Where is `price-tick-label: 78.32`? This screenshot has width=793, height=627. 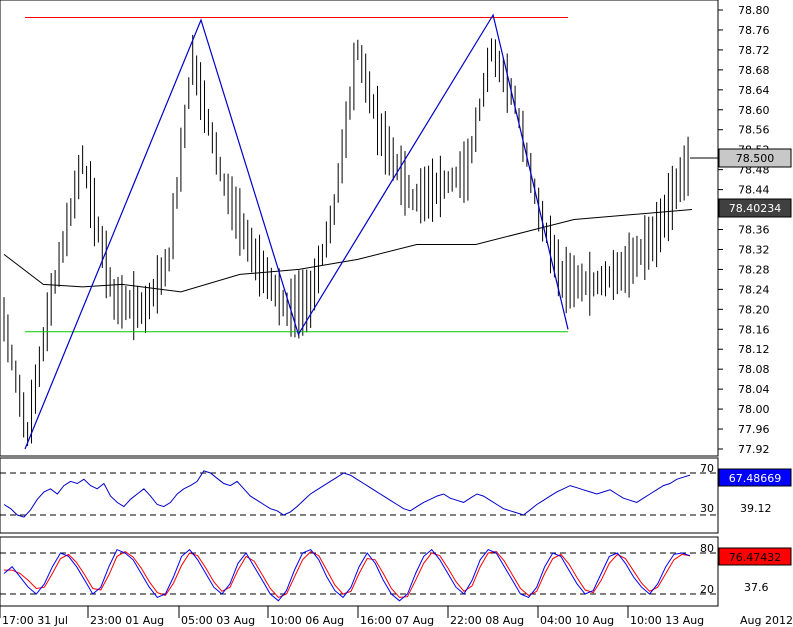
price-tick-label: 78.32 is located at coordinates (754, 249).